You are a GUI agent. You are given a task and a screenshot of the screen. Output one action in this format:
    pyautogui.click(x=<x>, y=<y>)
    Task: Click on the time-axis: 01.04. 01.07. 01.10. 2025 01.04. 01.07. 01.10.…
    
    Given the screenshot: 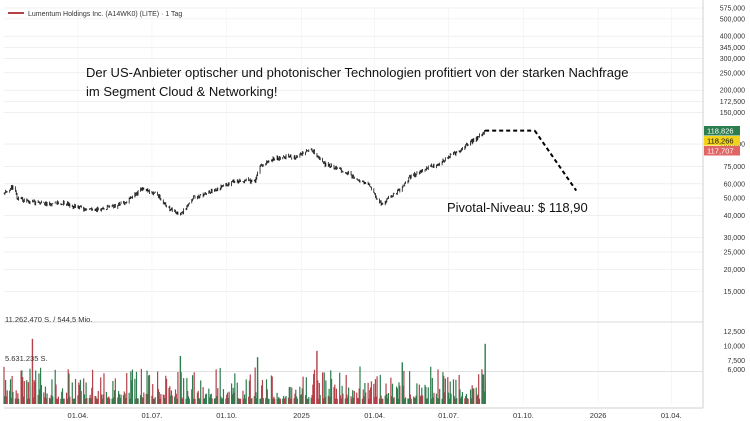 What is the action you would take?
    pyautogui.click(x=375, y=415)
    